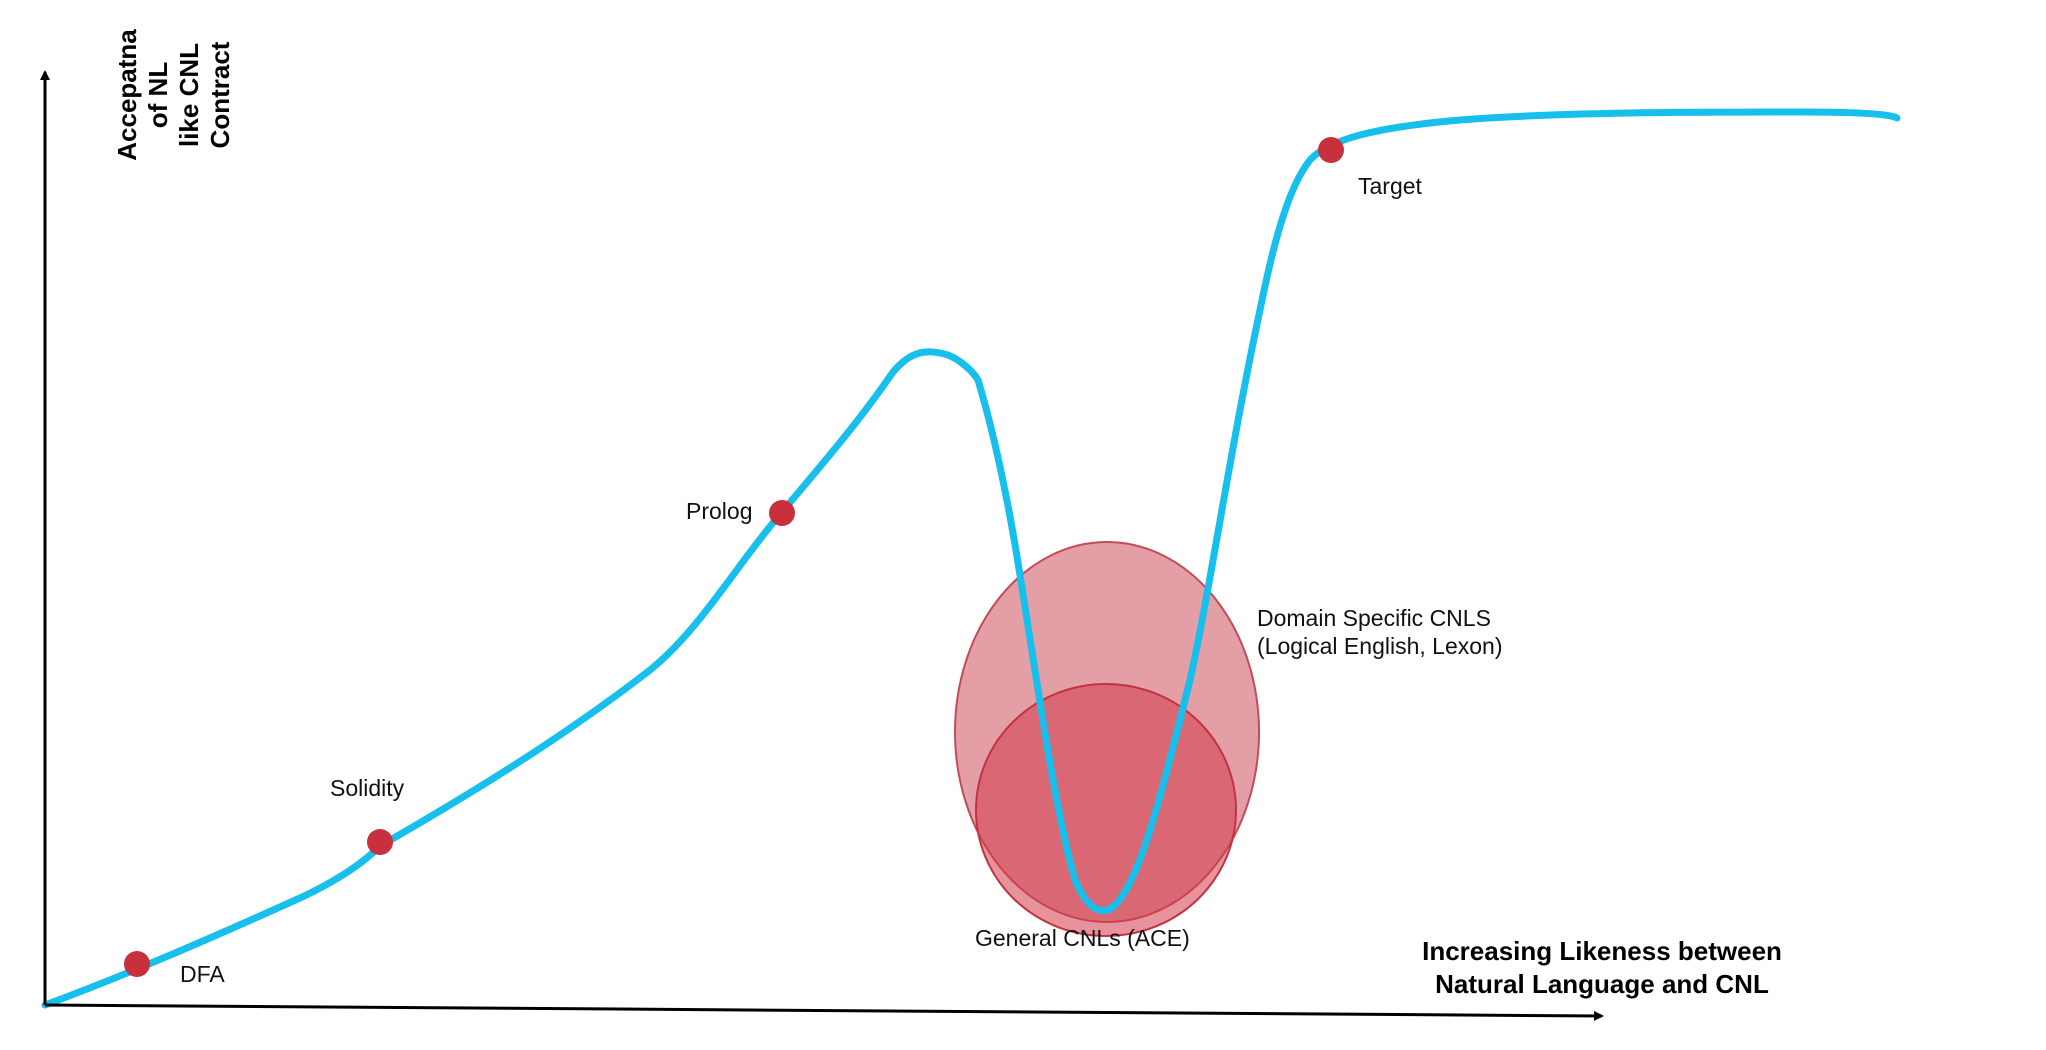 The image size is (2046, 1050). What do you see at coordinates (719, 511) in the screenshot?
I see `prolog-label: Prolog` at bounding box center [719, 511].